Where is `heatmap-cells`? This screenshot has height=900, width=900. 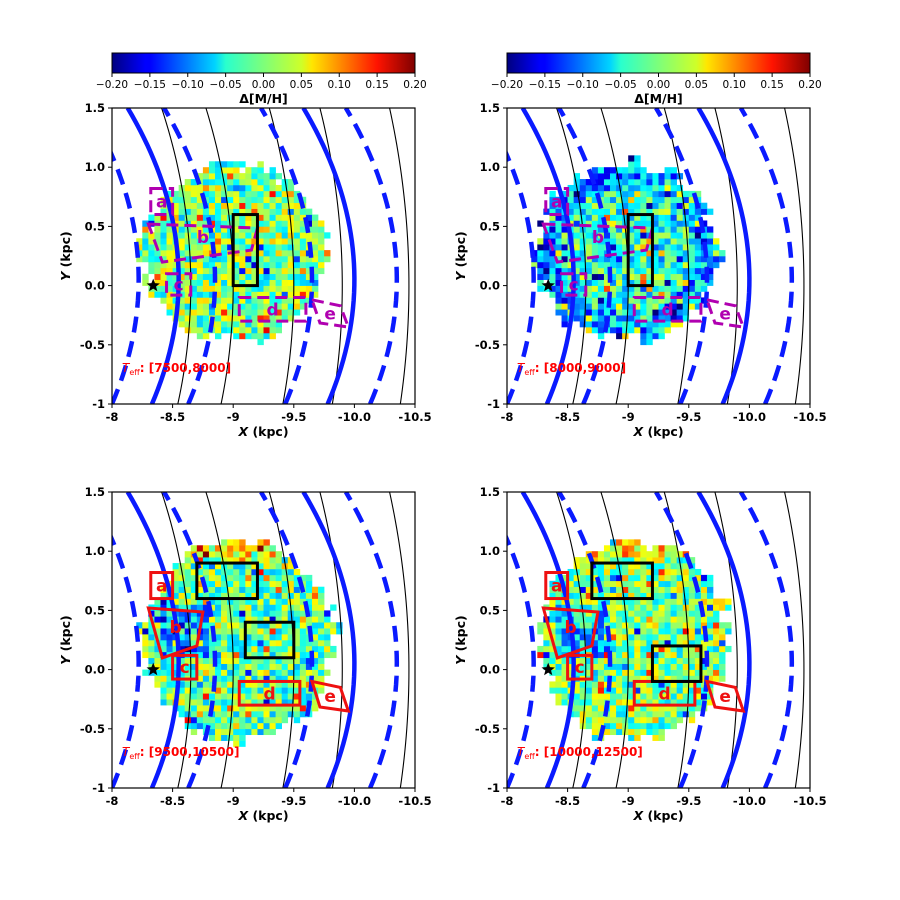 heatmap-cells is located at coordinates (628, 250).